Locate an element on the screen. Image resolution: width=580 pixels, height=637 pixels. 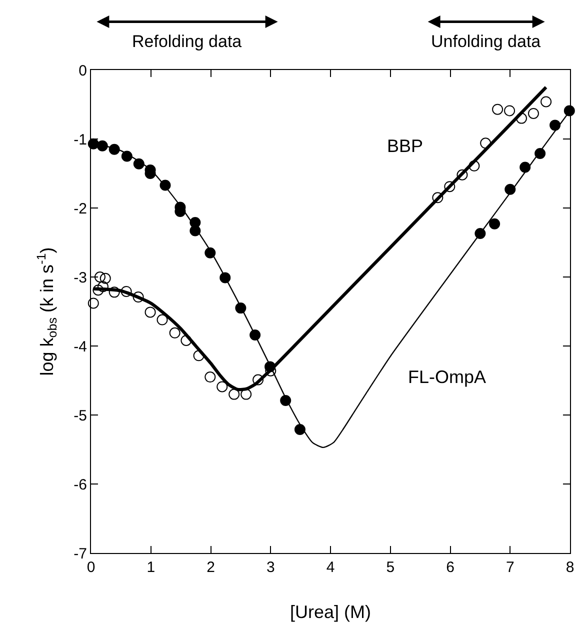
y-tick-label: -2 is located at coordinates (80, 209).